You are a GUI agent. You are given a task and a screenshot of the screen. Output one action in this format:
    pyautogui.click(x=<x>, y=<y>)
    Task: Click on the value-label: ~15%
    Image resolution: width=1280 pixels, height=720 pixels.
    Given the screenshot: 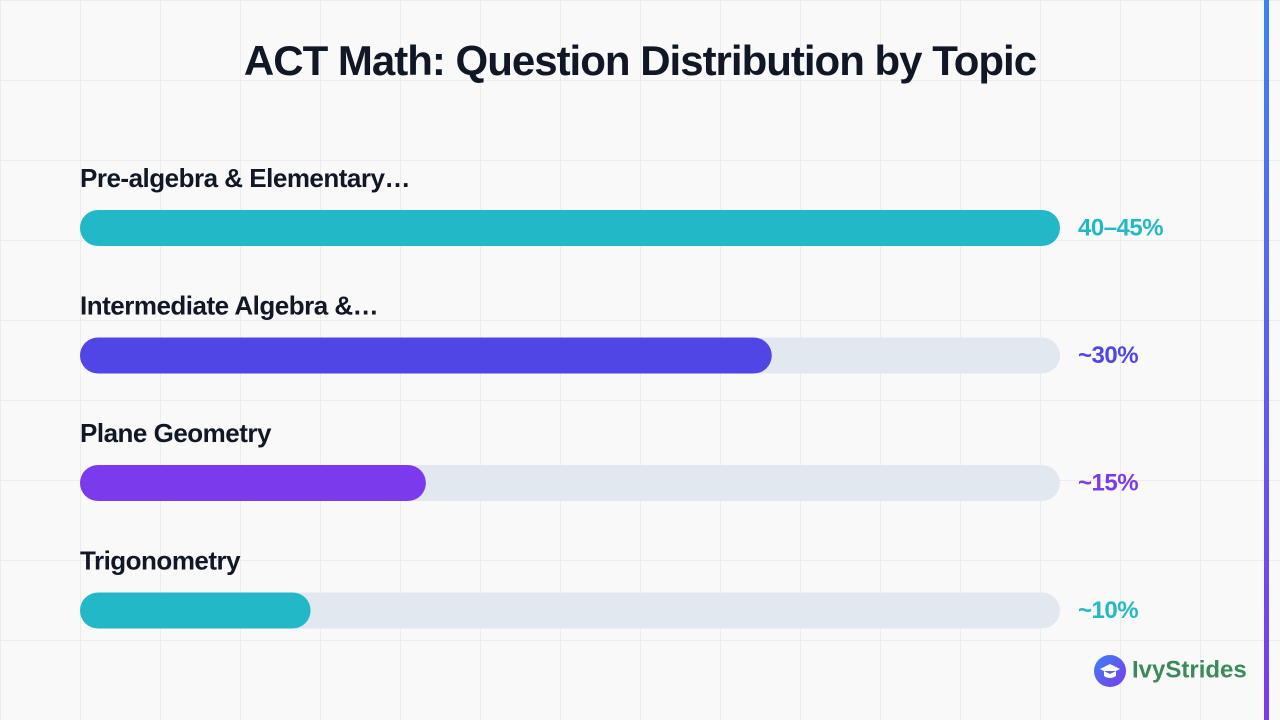 What is the action you would take?
    pyautogui.click(x=1108, y=482)
    